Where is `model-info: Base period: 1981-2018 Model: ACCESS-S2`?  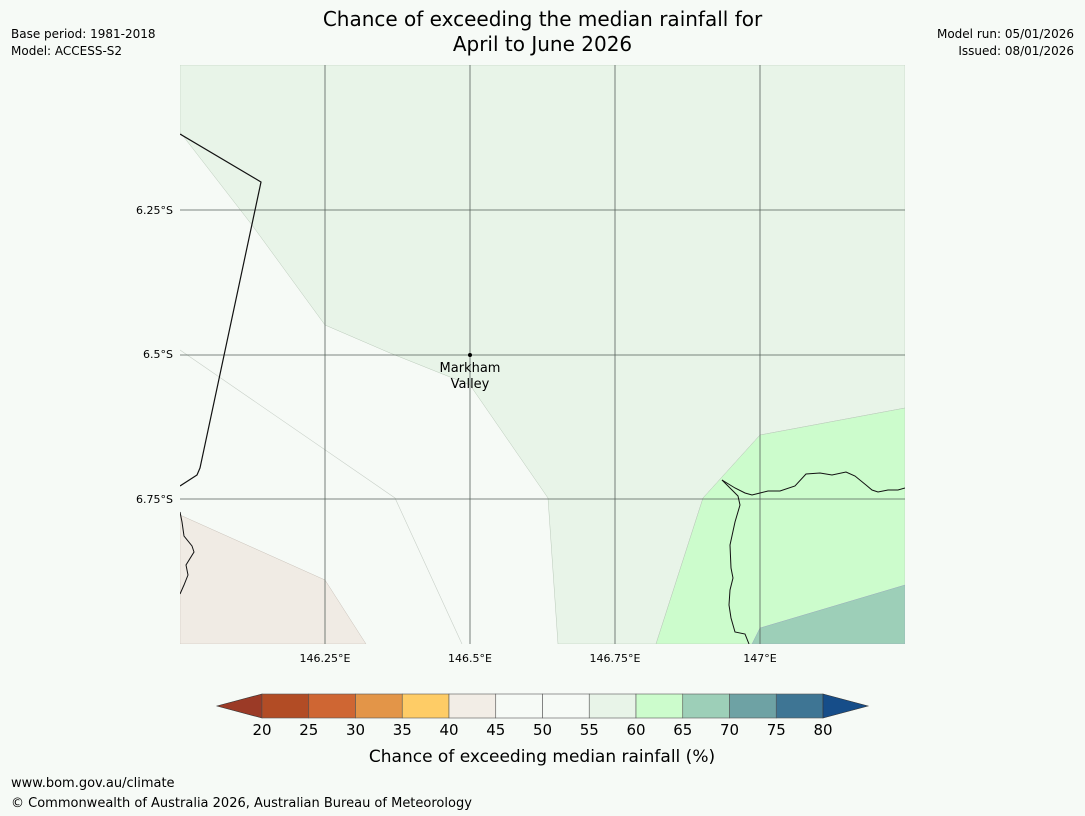 model-info: Base period: 1981-2018 Model: ACCESS-S2 is located at coordinates (83, 43).